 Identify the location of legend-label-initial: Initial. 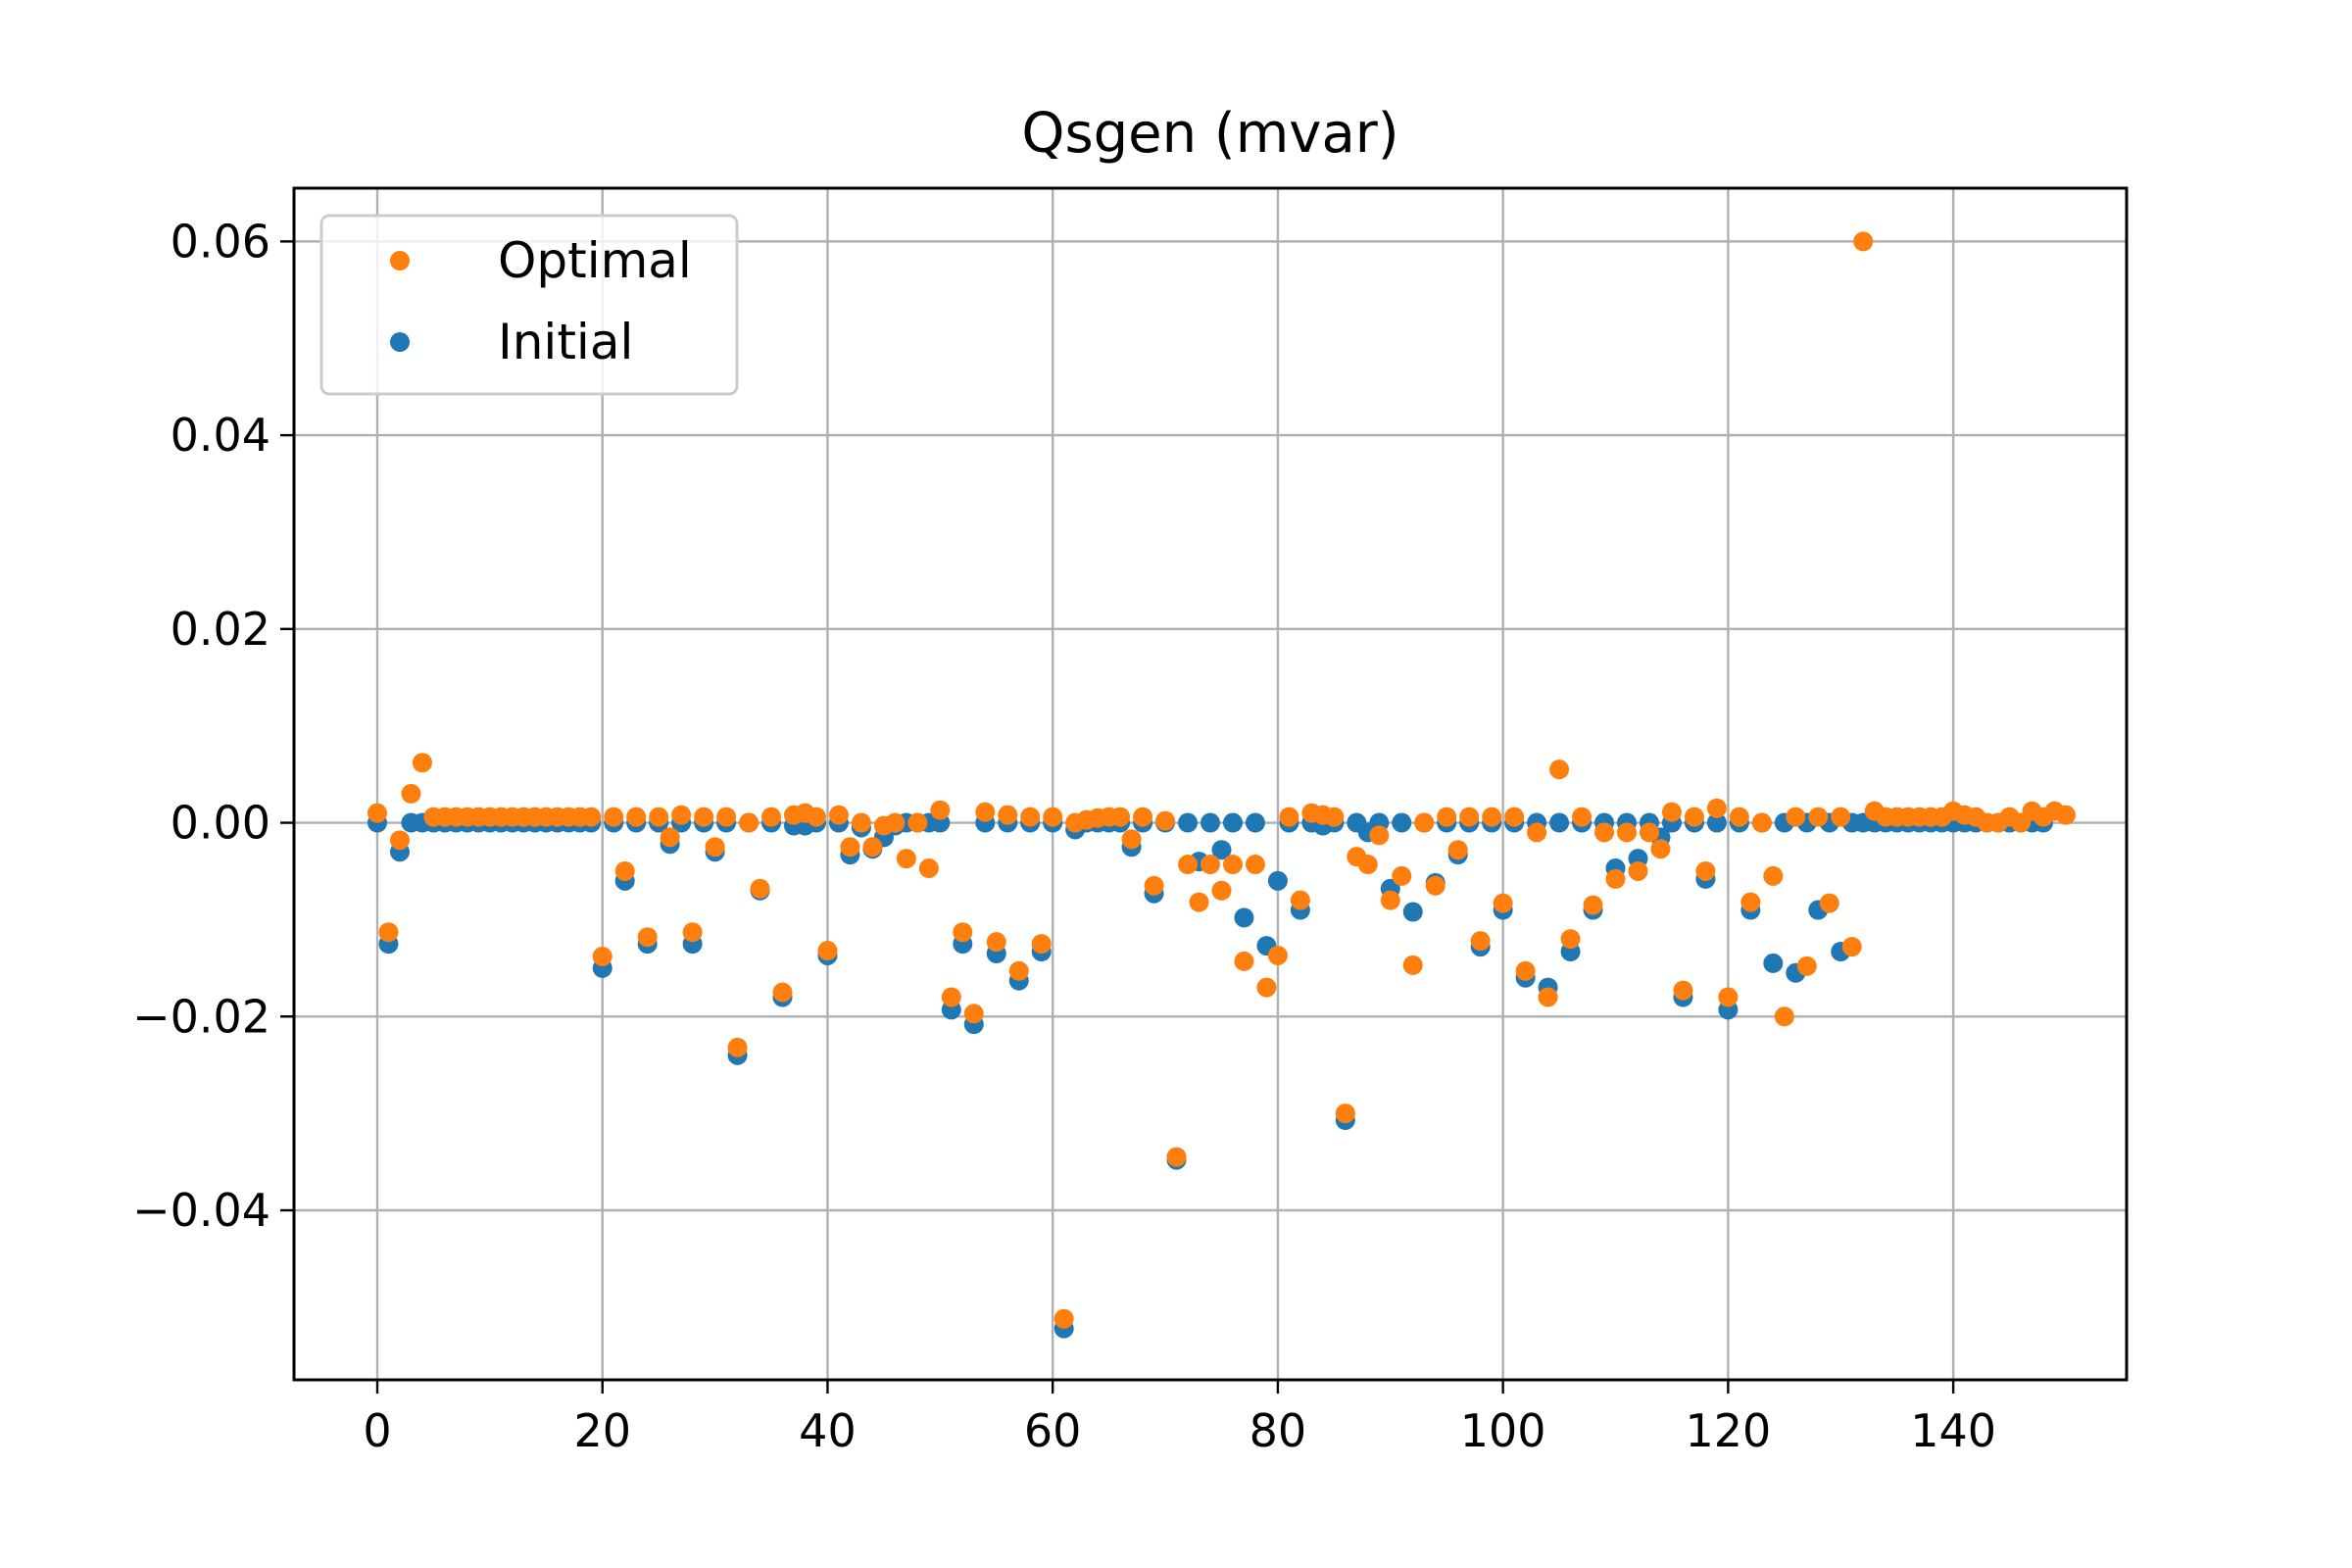
(565, 342).